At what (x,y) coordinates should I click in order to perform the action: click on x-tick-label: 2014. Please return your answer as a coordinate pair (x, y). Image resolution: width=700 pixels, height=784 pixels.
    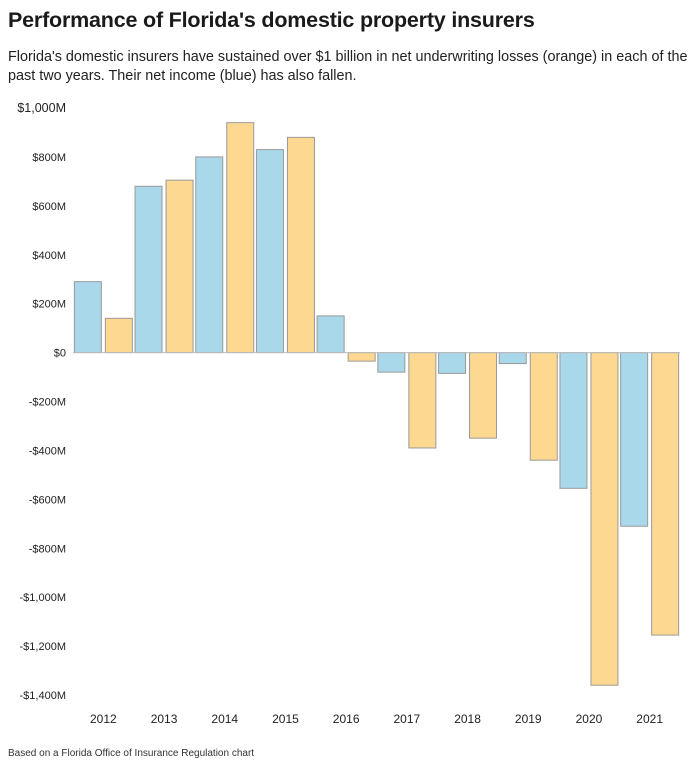
    Looking at the image, I should click on (224, 719).